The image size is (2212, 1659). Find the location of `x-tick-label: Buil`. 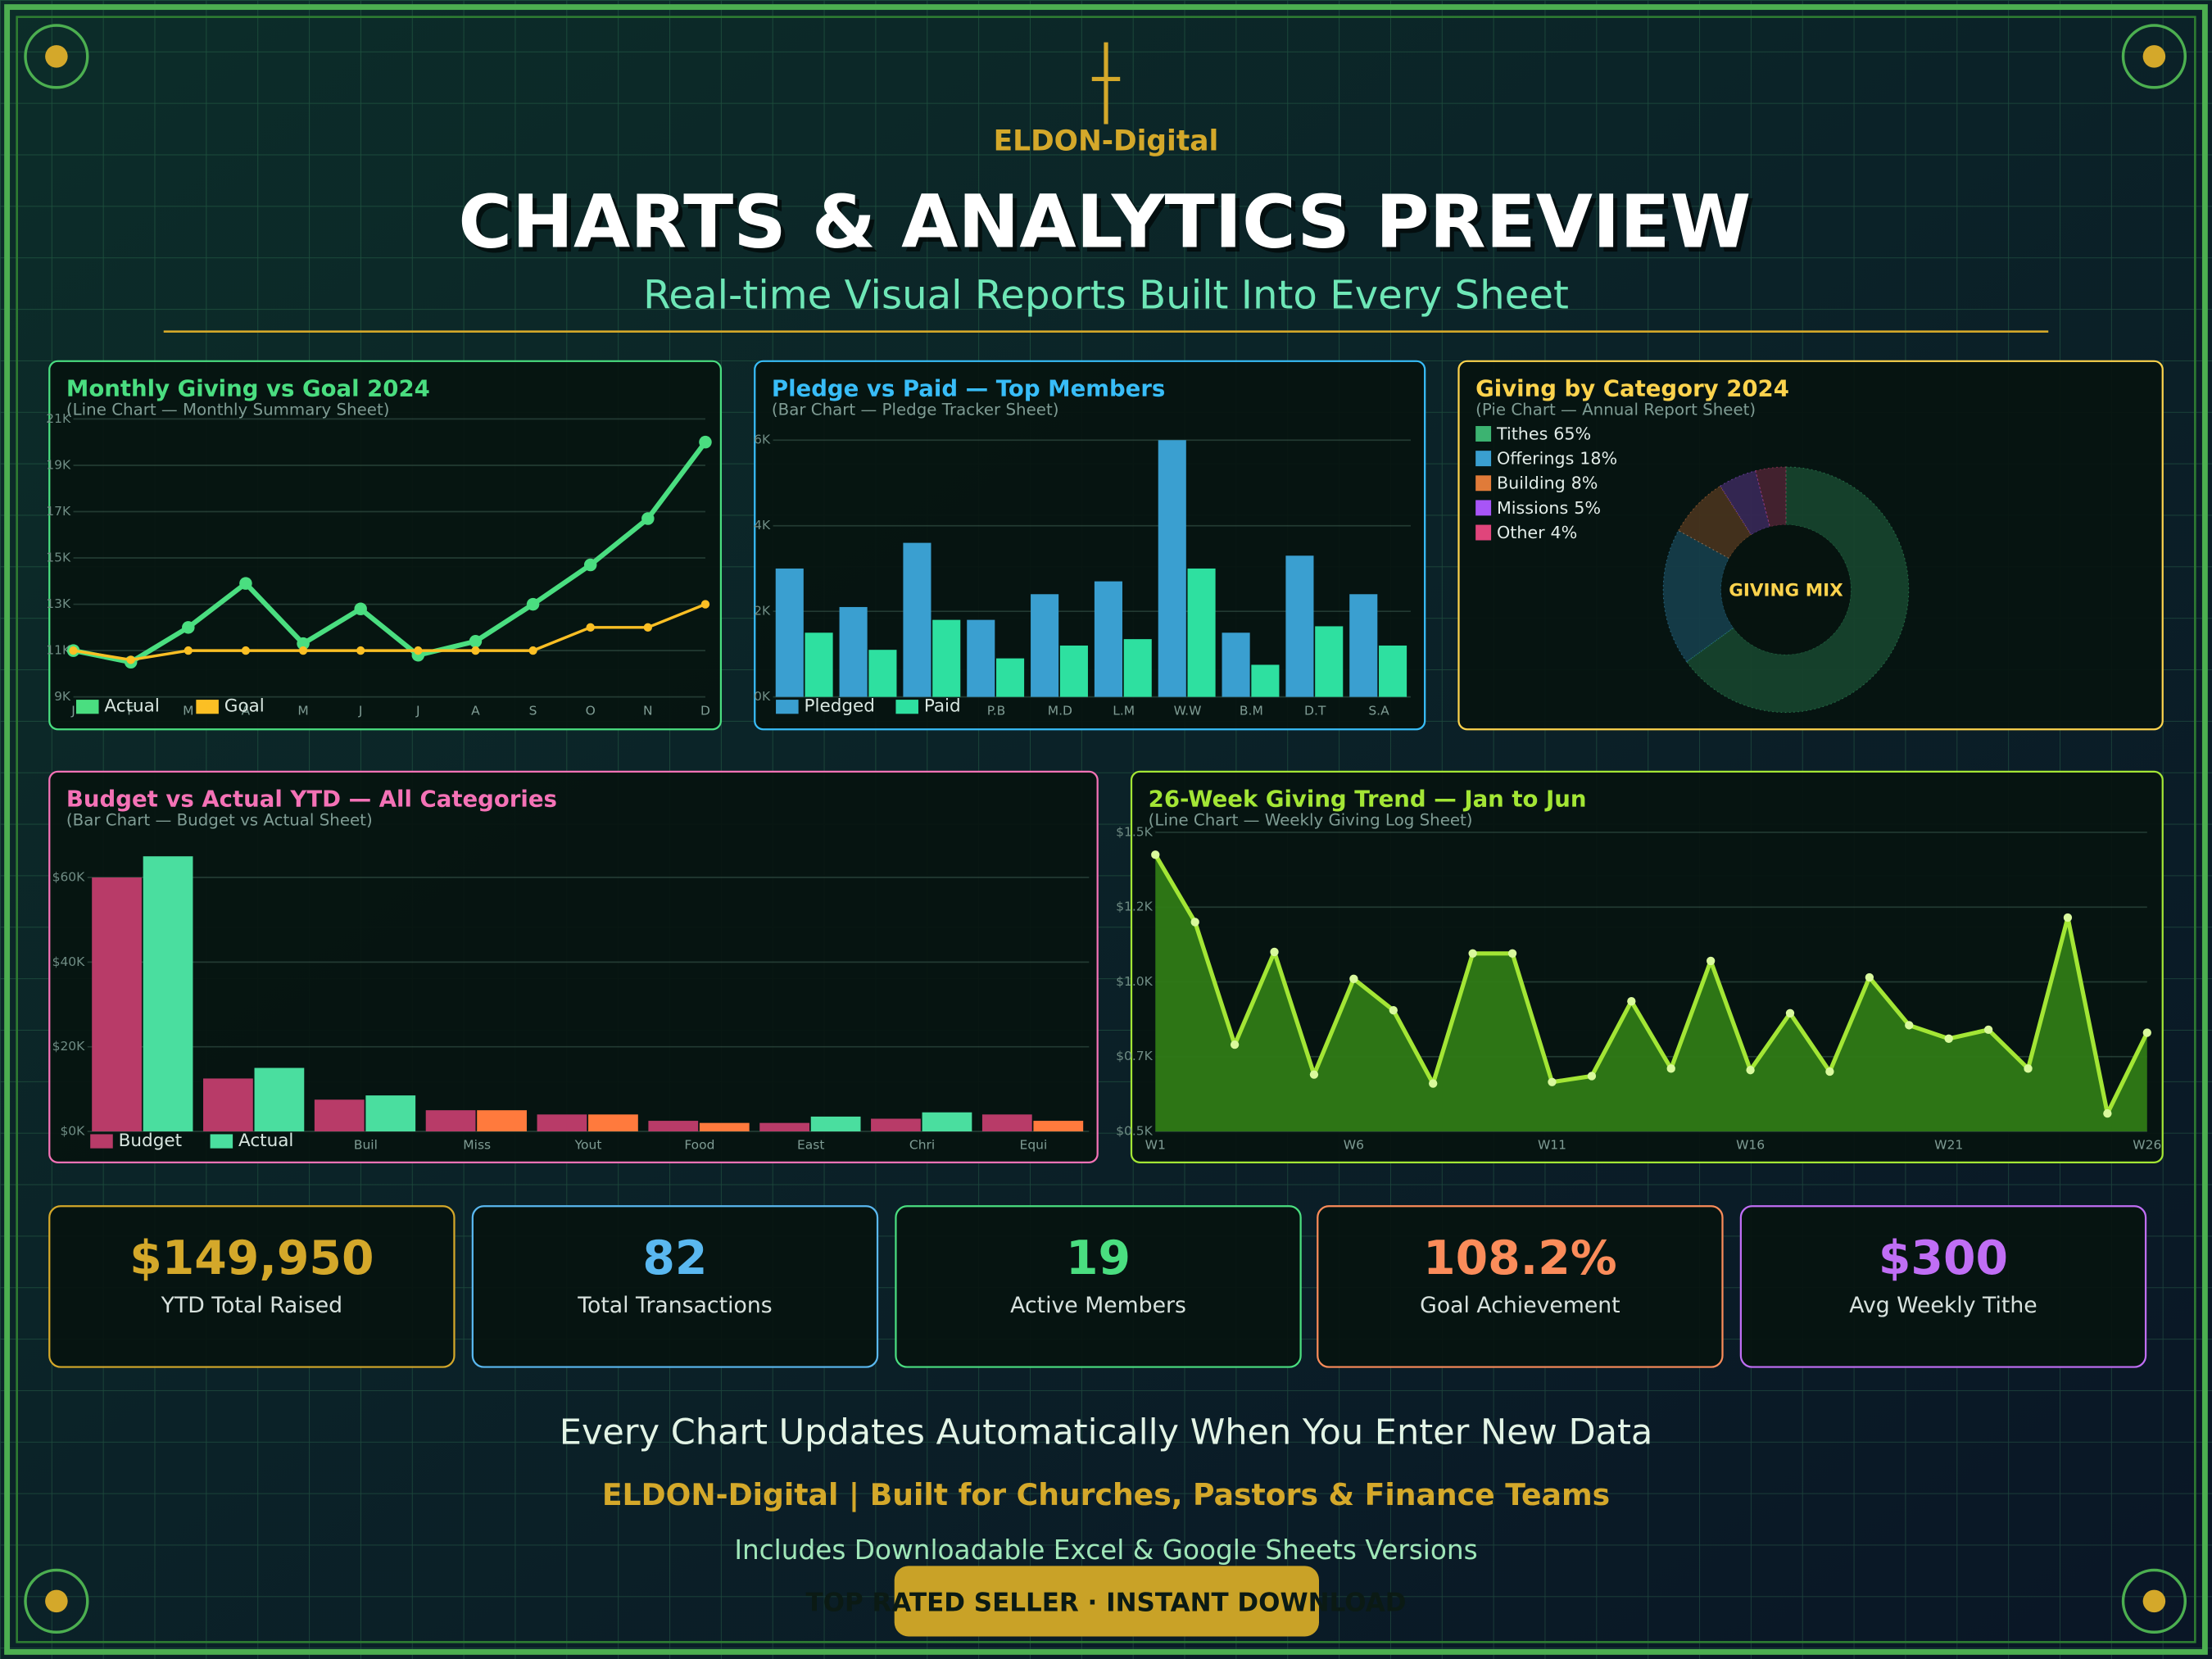

x-tick-label: Buil is located at coordinates (366, 1145).